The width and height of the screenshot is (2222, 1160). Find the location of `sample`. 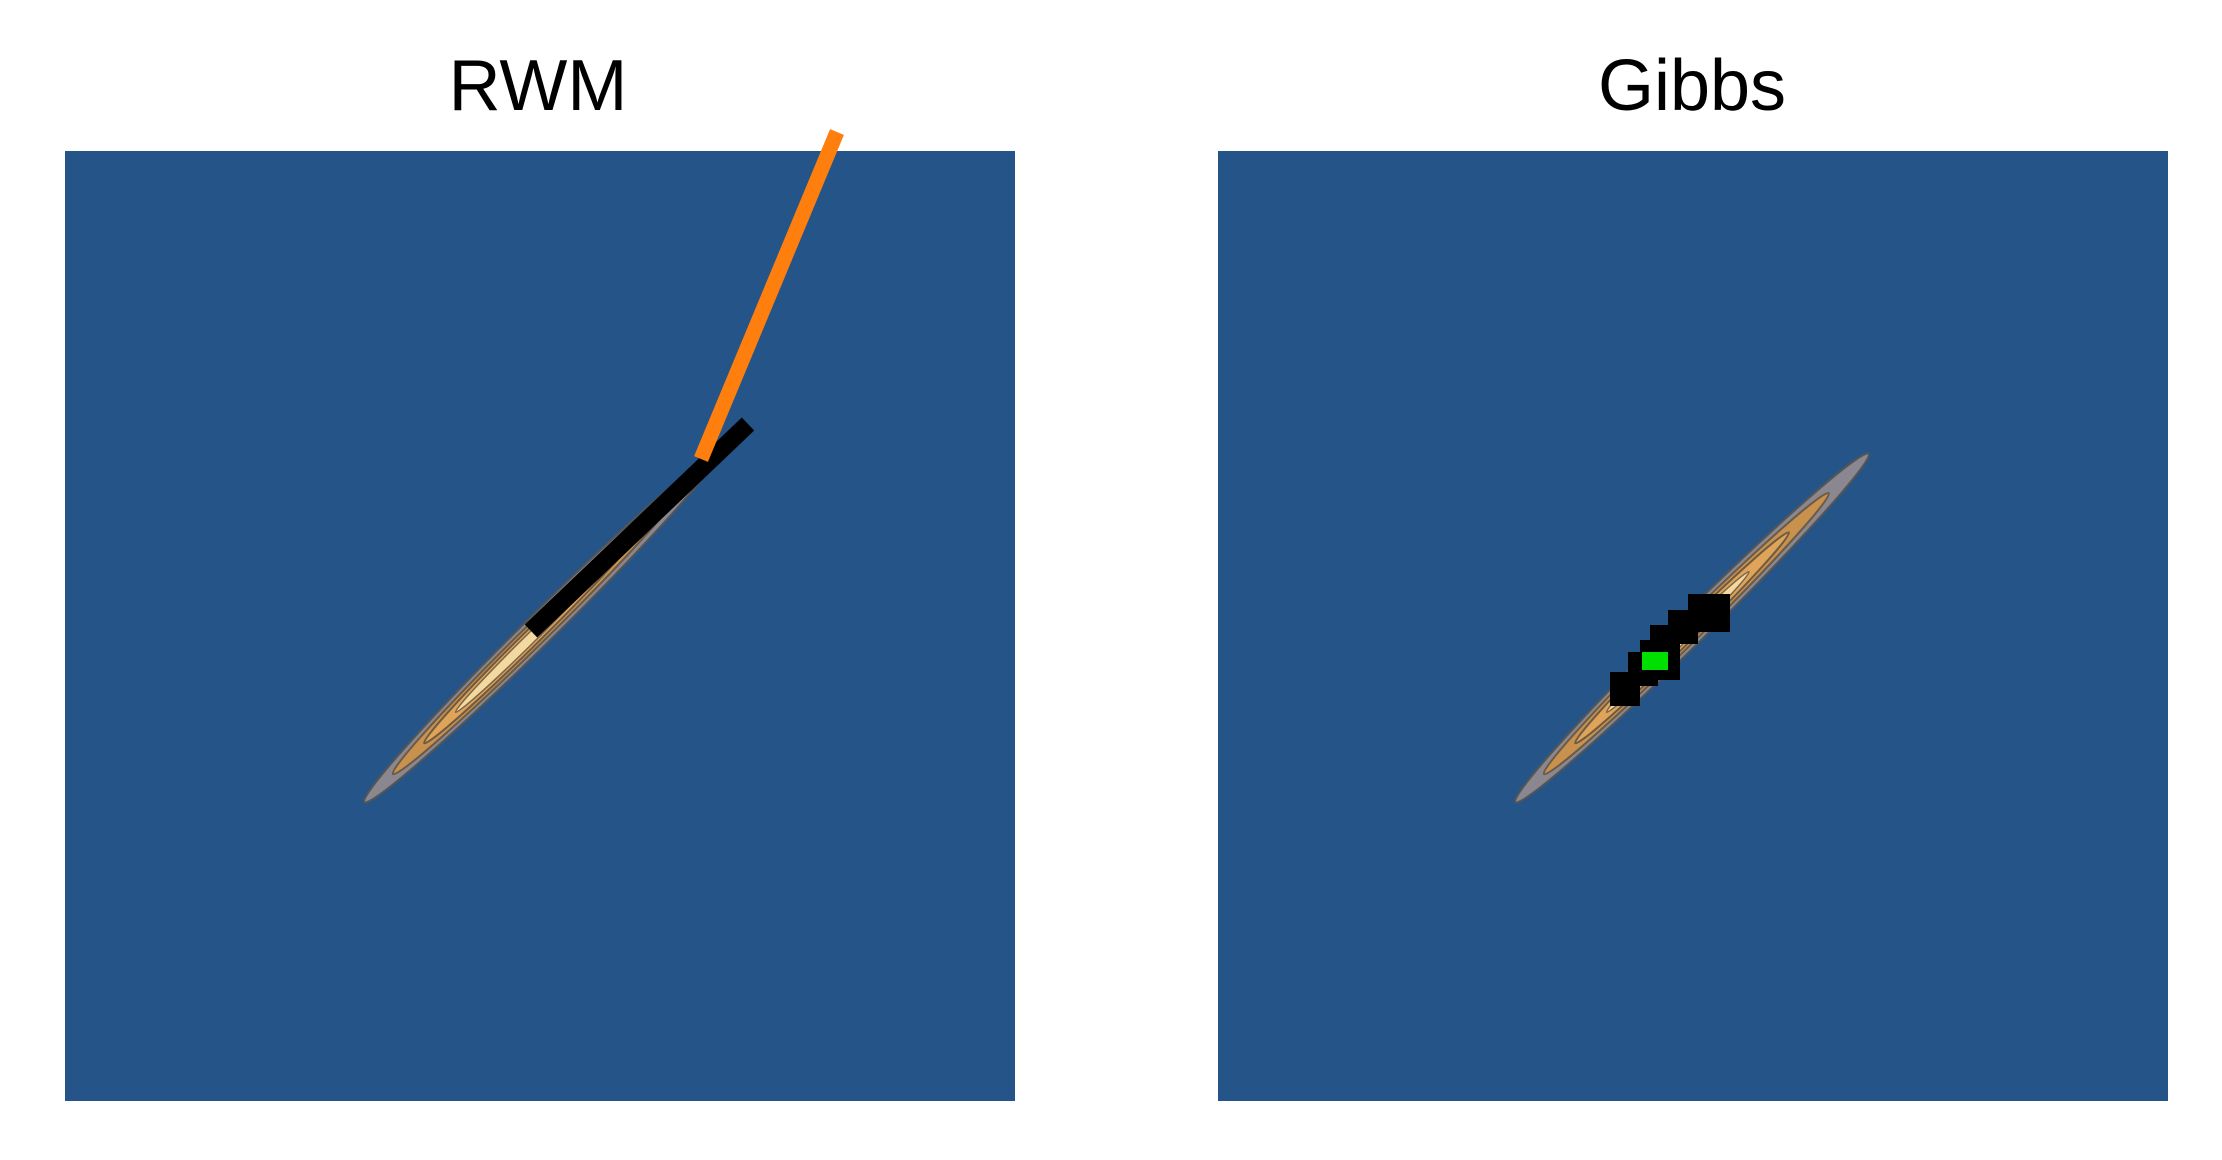

sample is located at coordinates (1709, 613).